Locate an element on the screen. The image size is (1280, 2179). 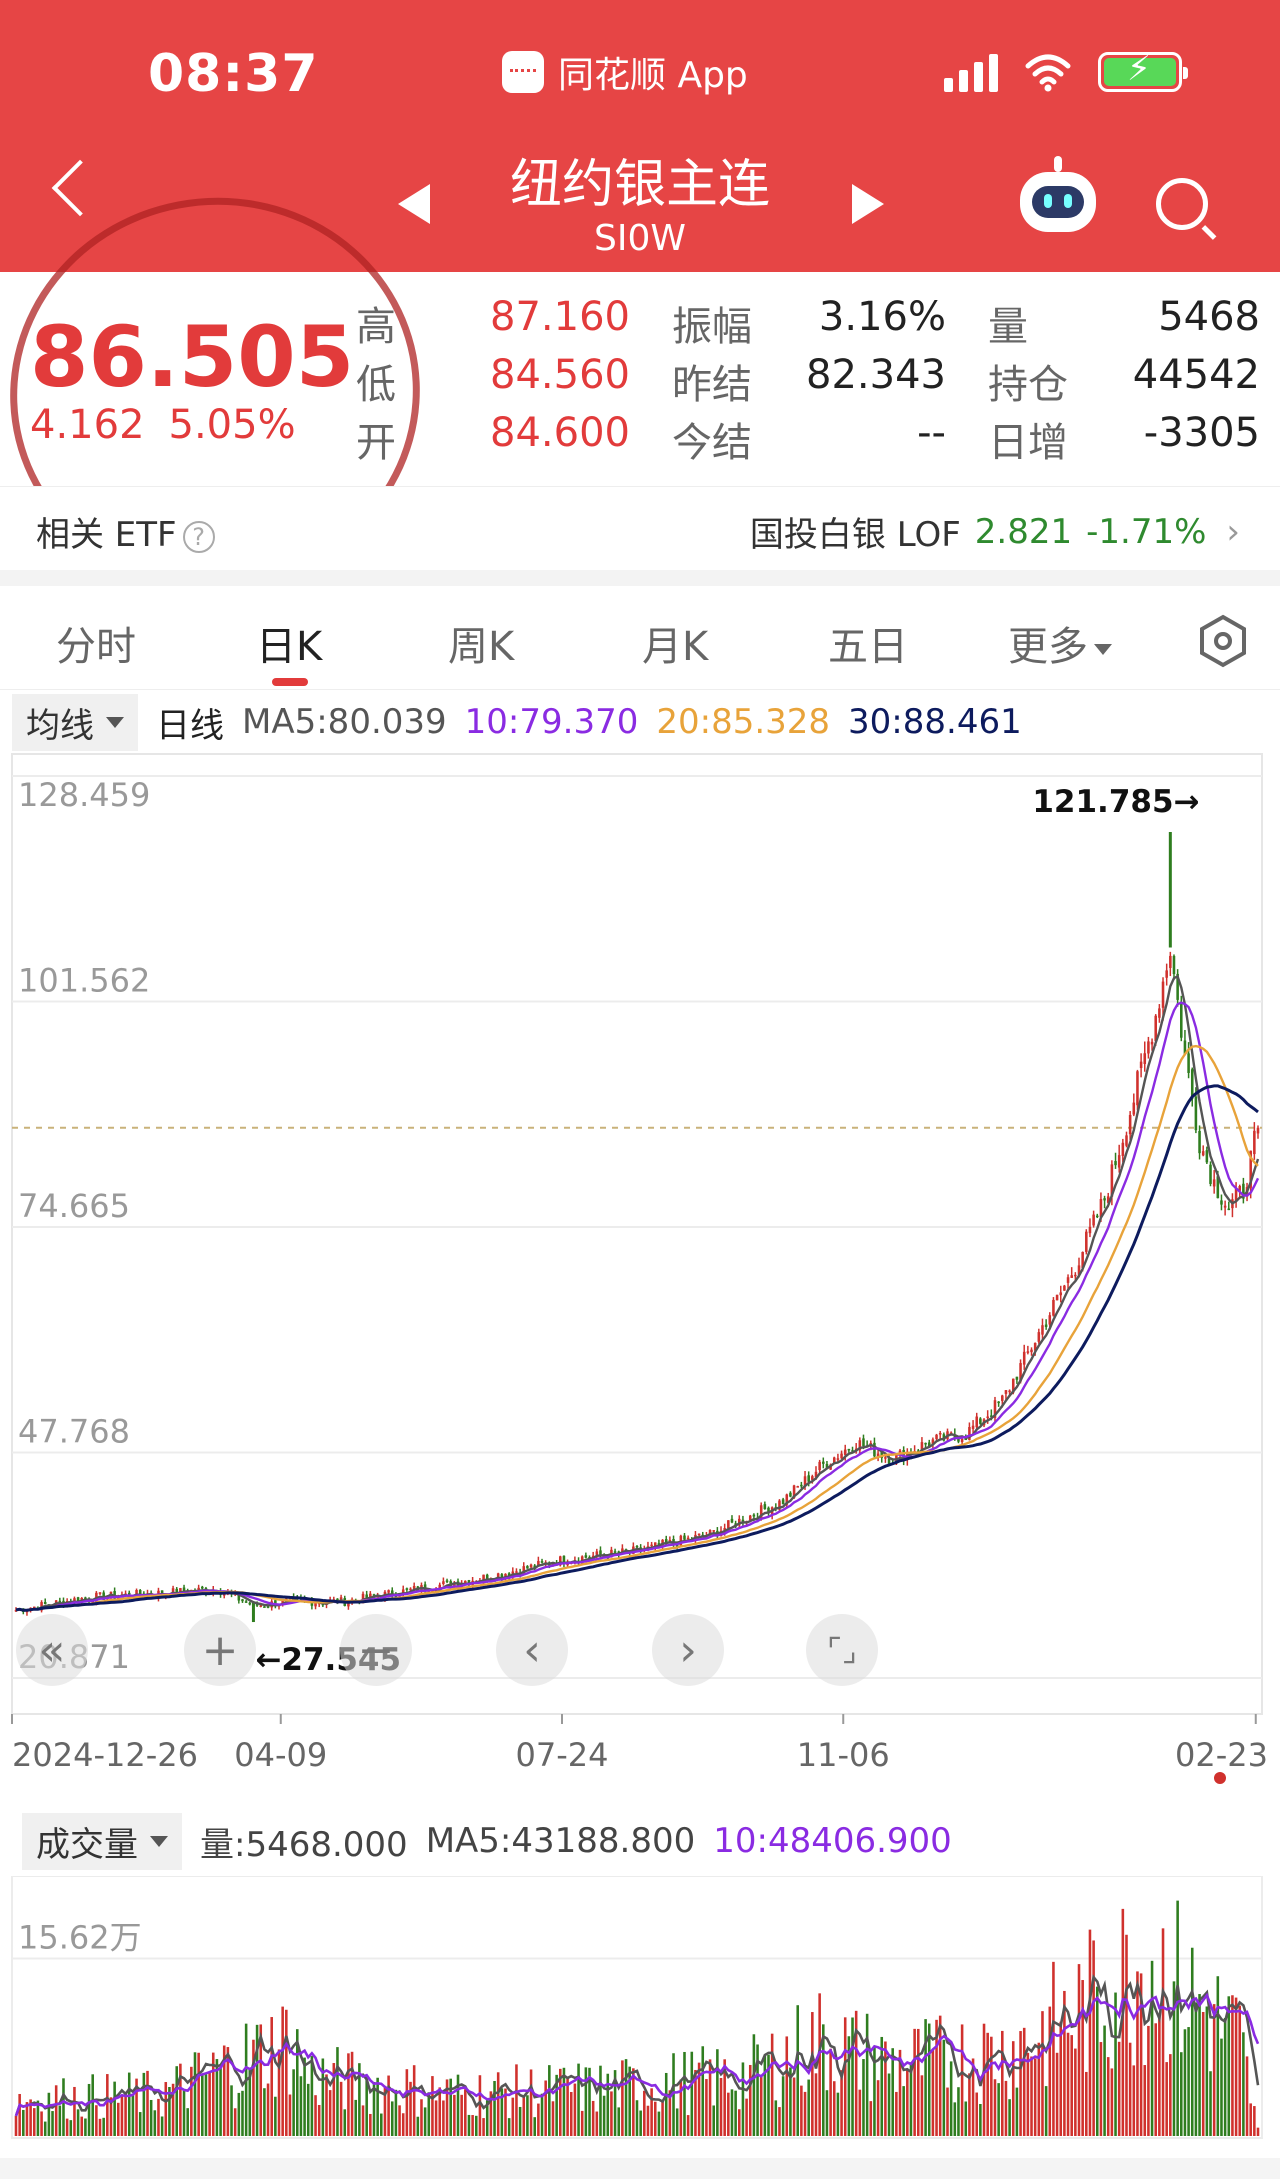
robot-icon is located at coordinates (1058, 194).